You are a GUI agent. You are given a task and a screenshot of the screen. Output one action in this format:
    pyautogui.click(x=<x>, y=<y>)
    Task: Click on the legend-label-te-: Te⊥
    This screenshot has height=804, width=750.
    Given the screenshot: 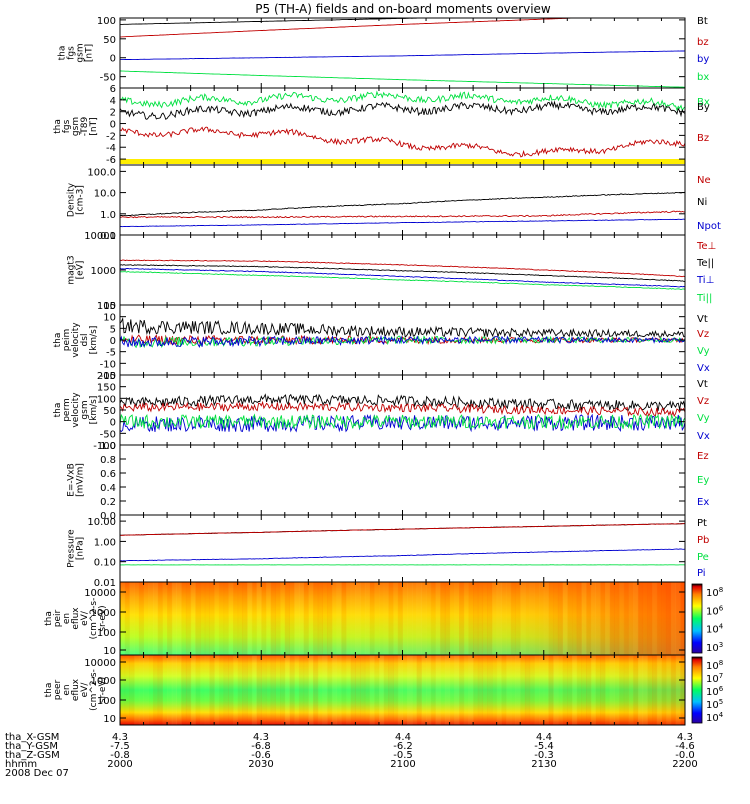 What is the action you would take?
    pyautogui.click(x=706, y=246)
    